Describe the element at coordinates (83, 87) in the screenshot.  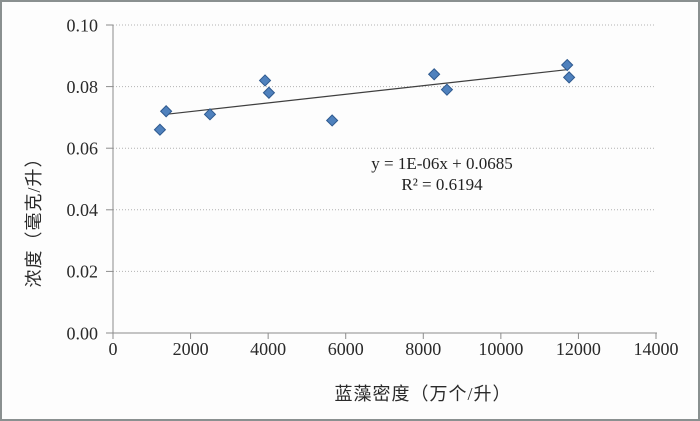
I see `y-tick-label: 0.08` at that location.